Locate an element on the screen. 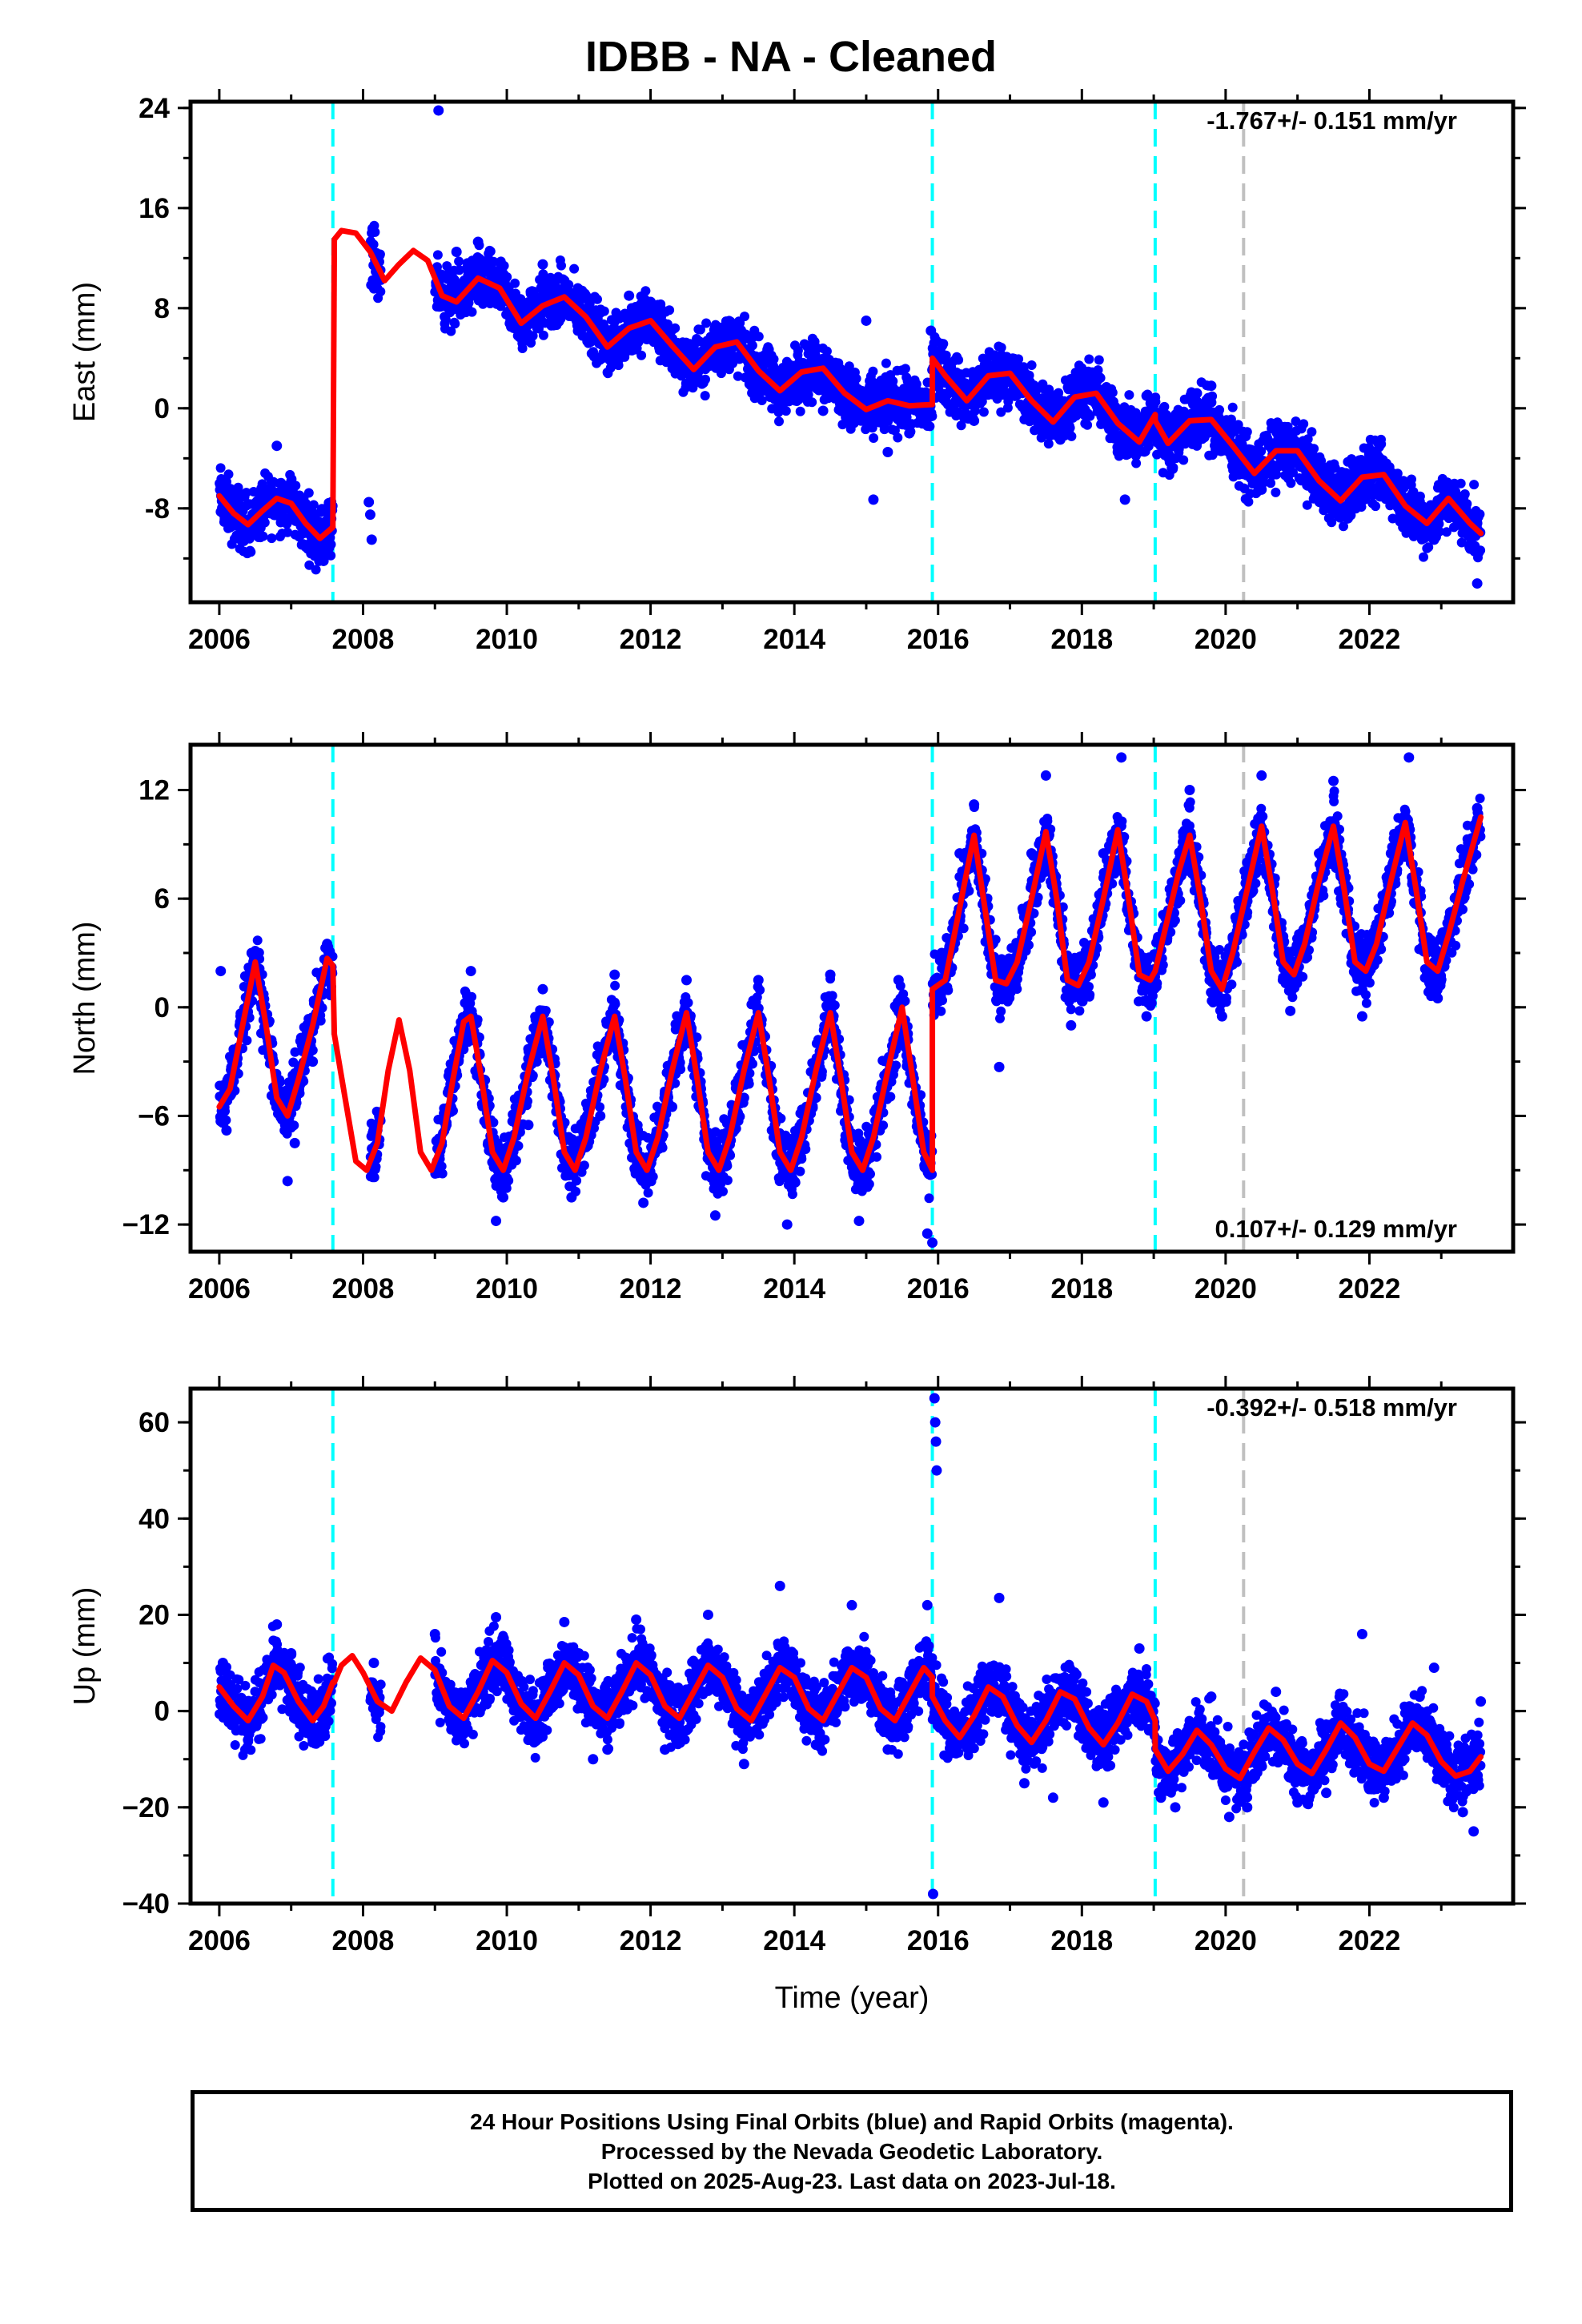  y-tick-label: -8 is located at coordinates (157, 509).